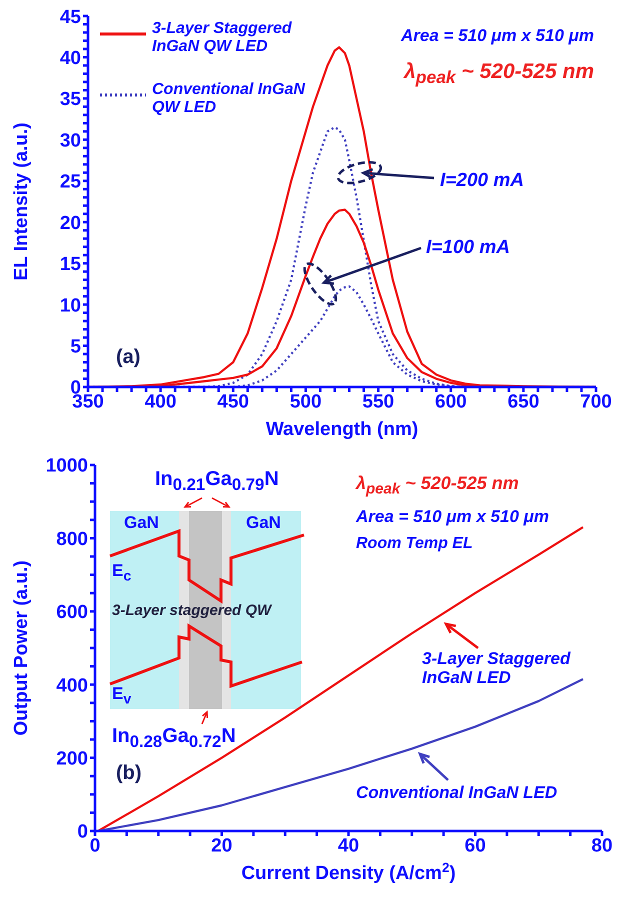 The image size is (618, 897). I want to click on y-axis-title: Output Power (a.u.), so click(21, 648).